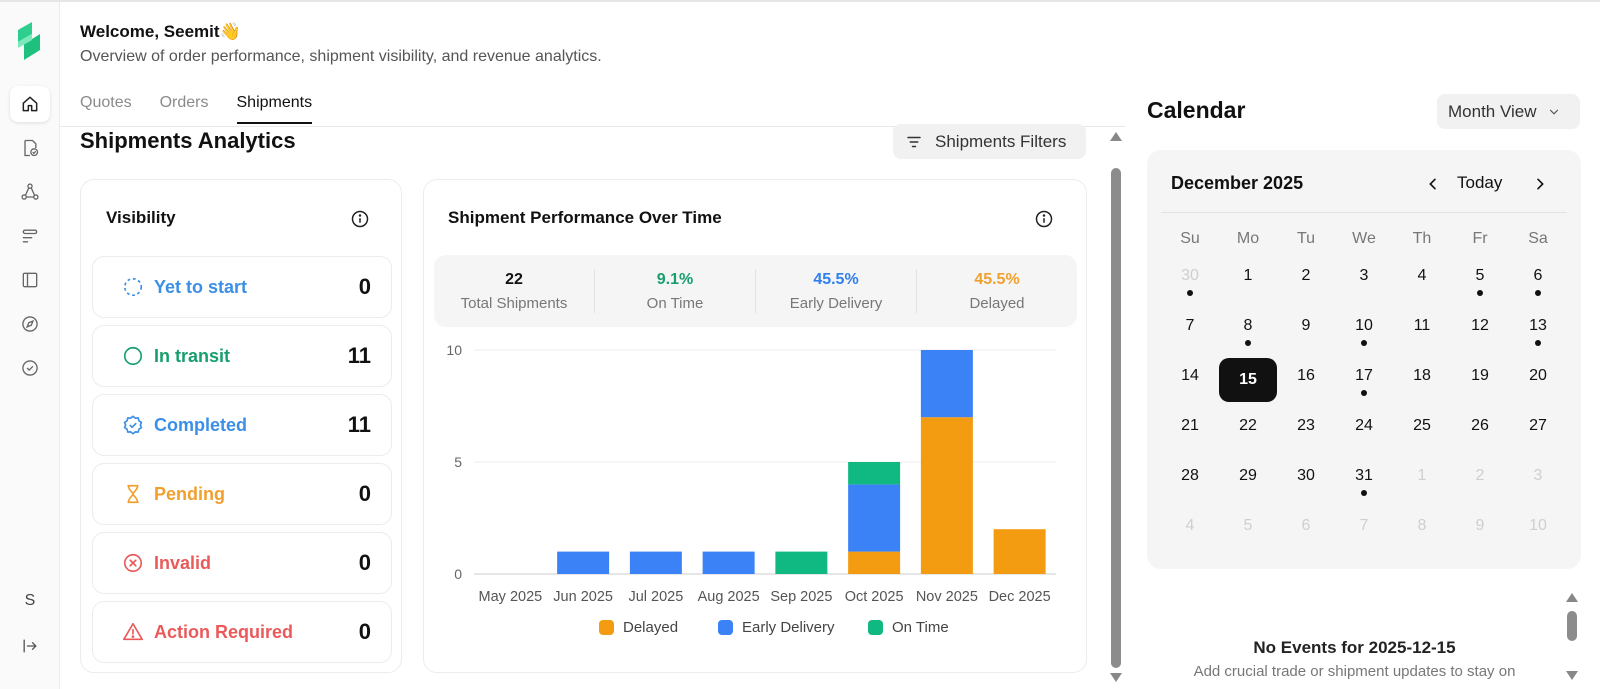 This screenshot has height=689, width=1600. I want to click on month-view-label: Month View, so click(1492, 111).